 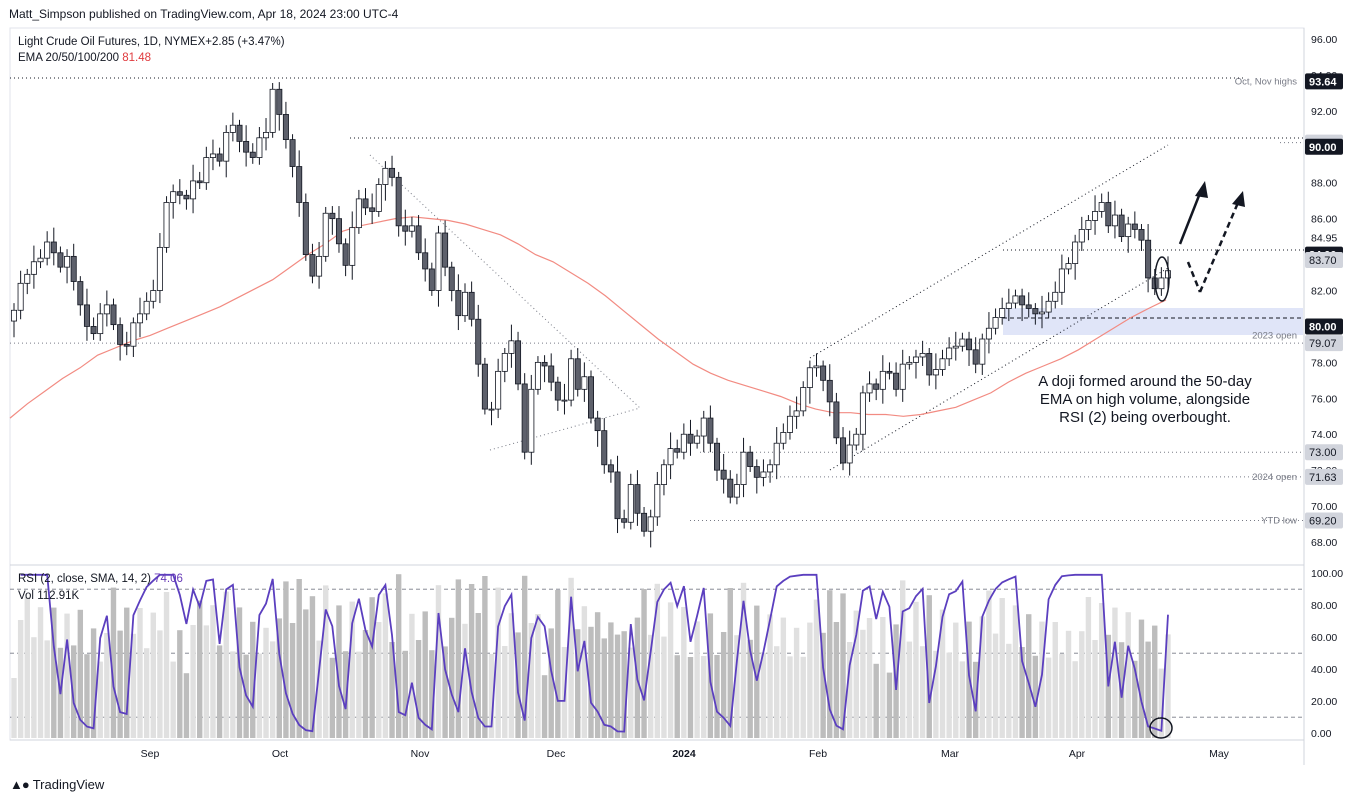 What do you see at coordinates (1238, 199) in the screenshot?
I see `dashed-up-arrow-icon` at bounding box center [1238, 199].